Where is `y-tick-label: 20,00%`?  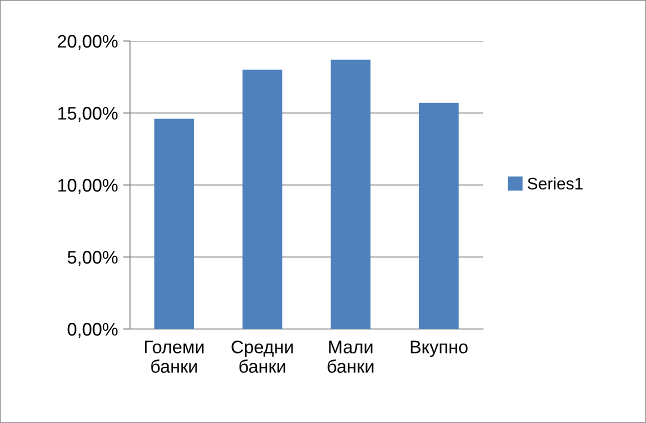
y-tick-label: 20,00% is located at coordinates (88, 42).